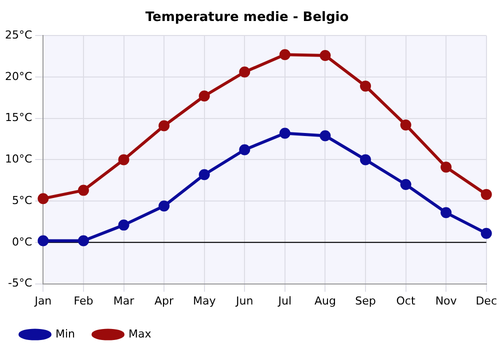 The image size is (500, 350). Describe the element at coordinates (18, 76) in the screenshot. I see `y-tick-label: 20°C` at that location.